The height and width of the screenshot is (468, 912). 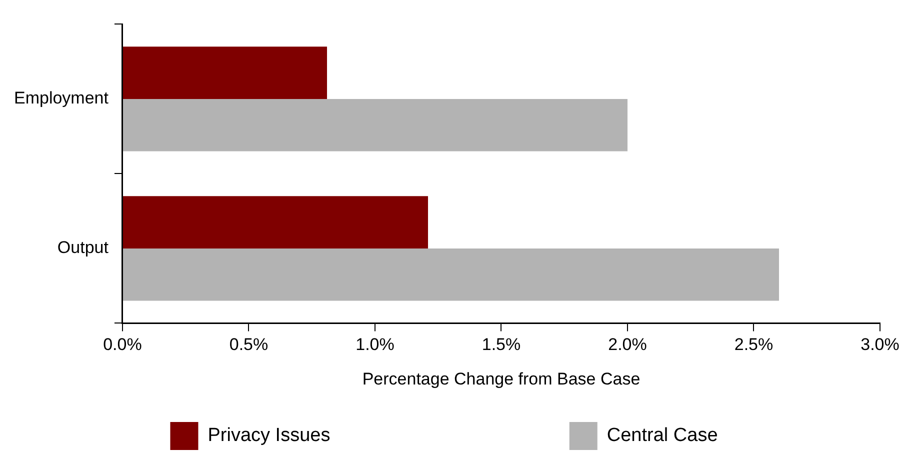 What do you see at coordinates (248, 344) in the screenshot?
I see `x-tick-label: 0.5%` at bounding box center [248, 344].